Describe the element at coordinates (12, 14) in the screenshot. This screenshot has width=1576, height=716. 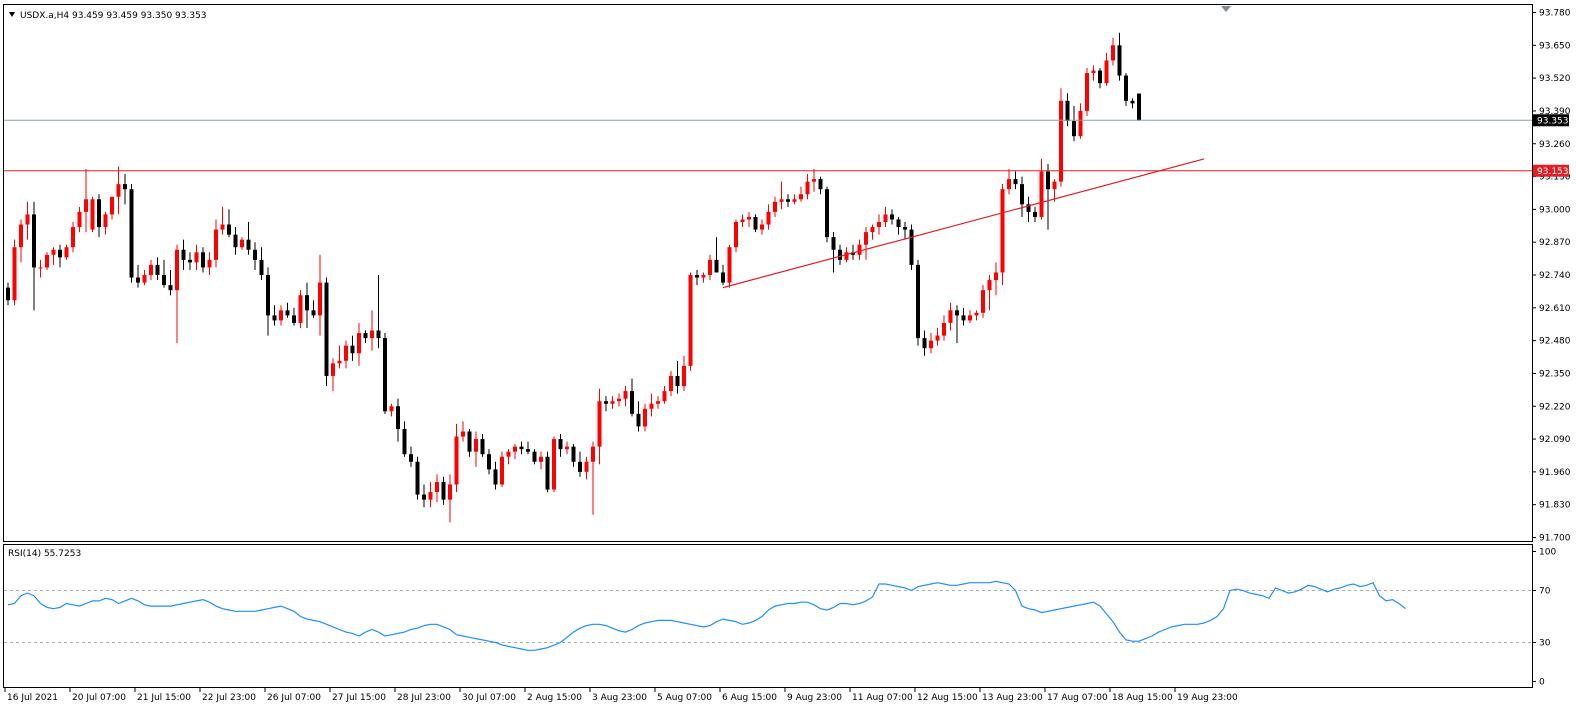
I see `symbol-dropdown-icon` at that location.